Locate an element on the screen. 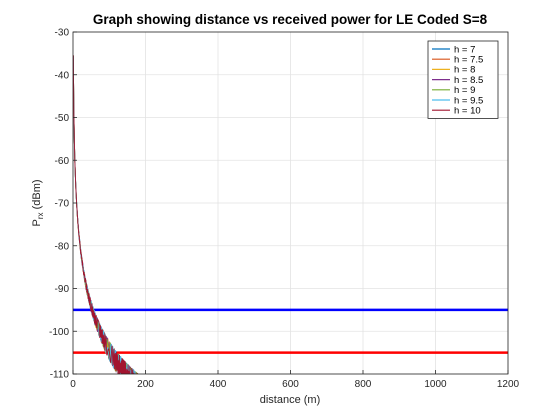 This screenshot has width=560, height=420. legend-label: h = 7.5 is located at coordinates (468, 60).